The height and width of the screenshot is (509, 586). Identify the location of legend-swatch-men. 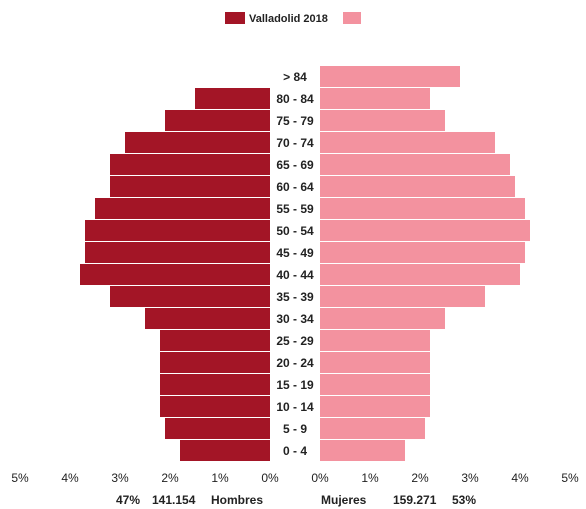
(235, 18).